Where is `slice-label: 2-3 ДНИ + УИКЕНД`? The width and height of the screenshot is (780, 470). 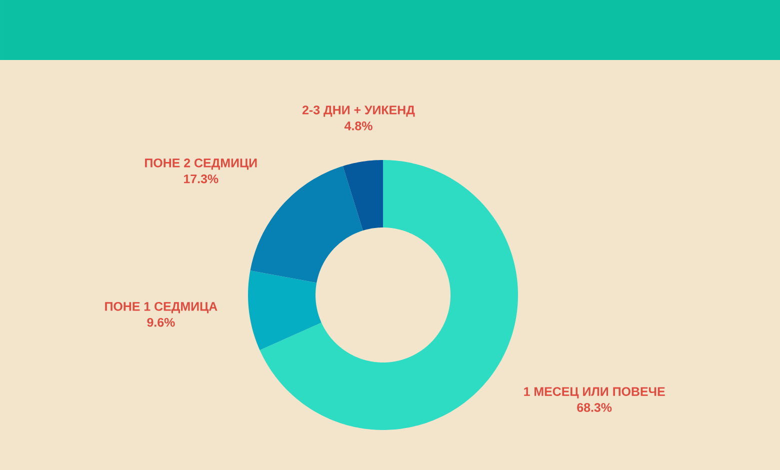 slice-label: 2-3 ДНИ + УИКЕНД is located at coordinates (358, 111).